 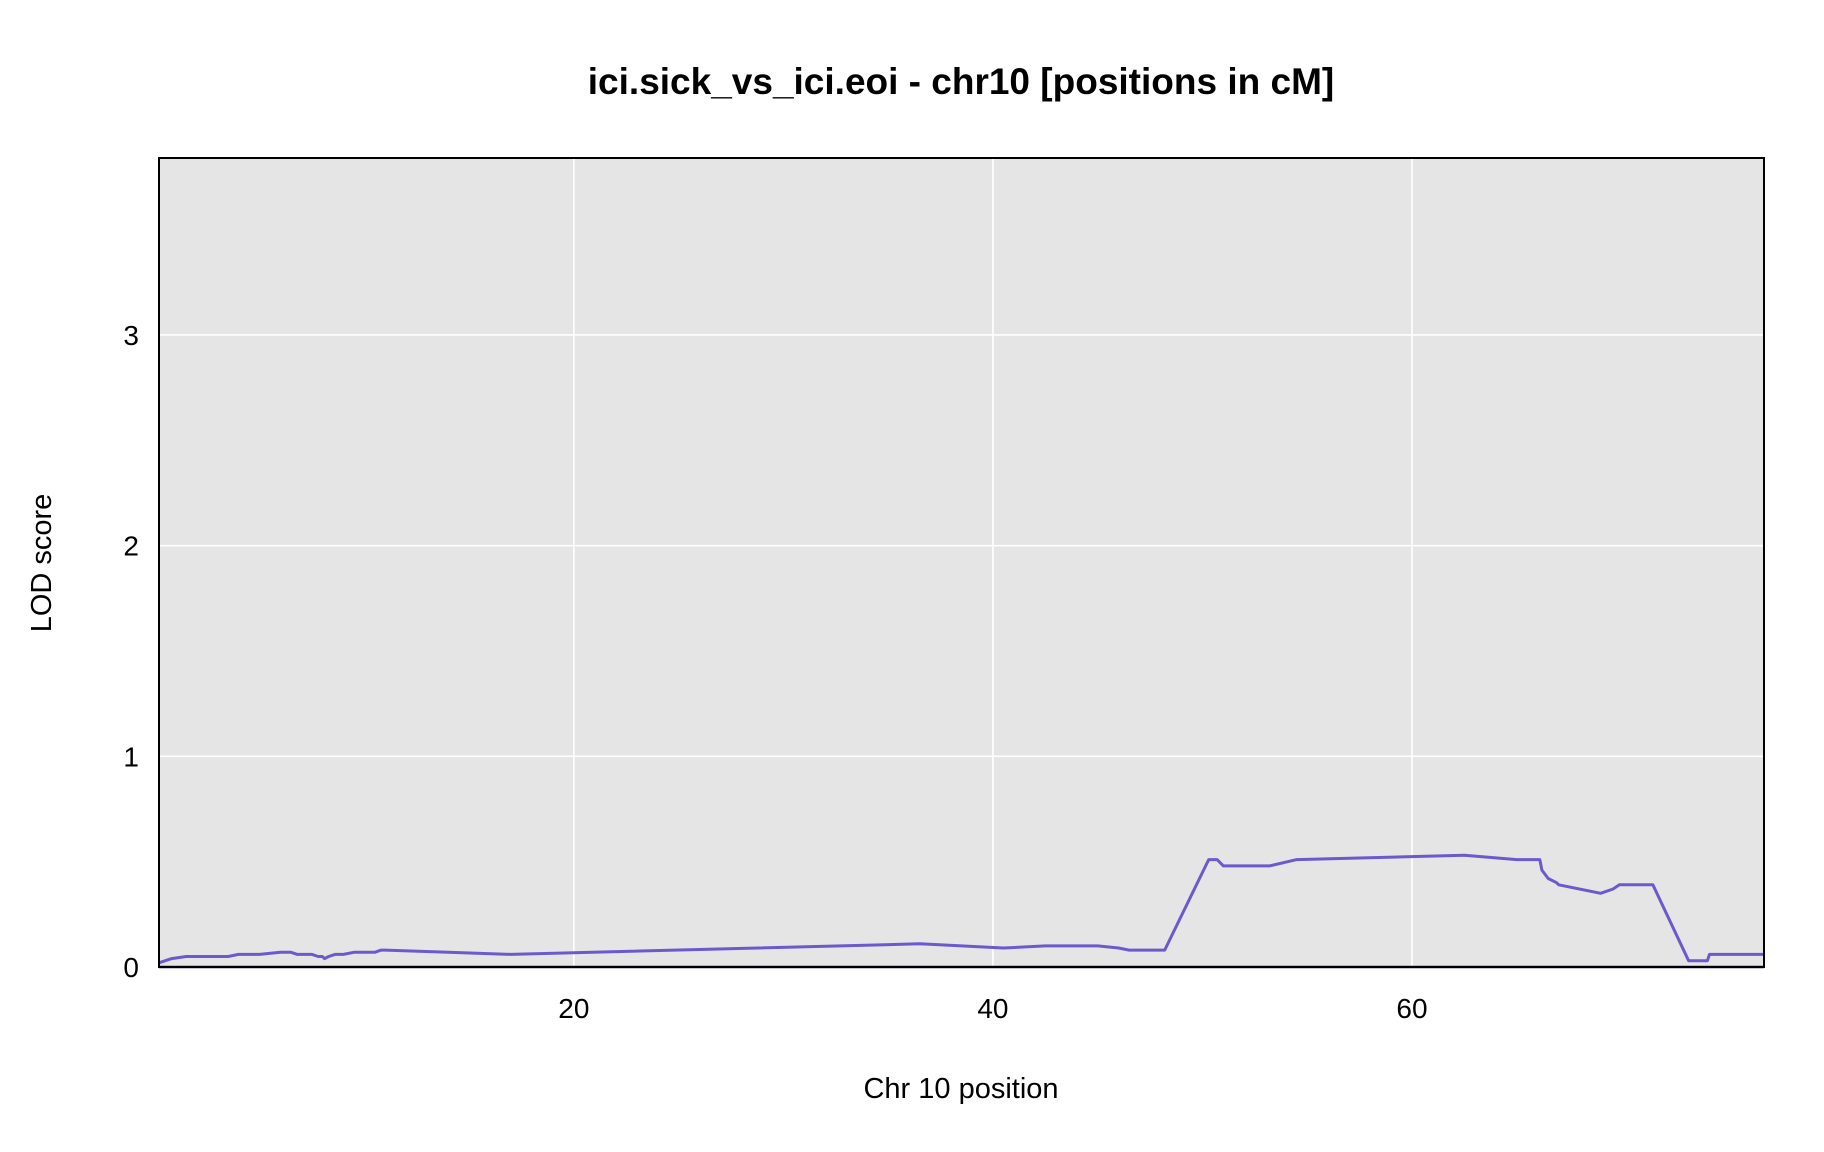 I want to click on x-tick-label: 20, so click(x=573, y=1008).